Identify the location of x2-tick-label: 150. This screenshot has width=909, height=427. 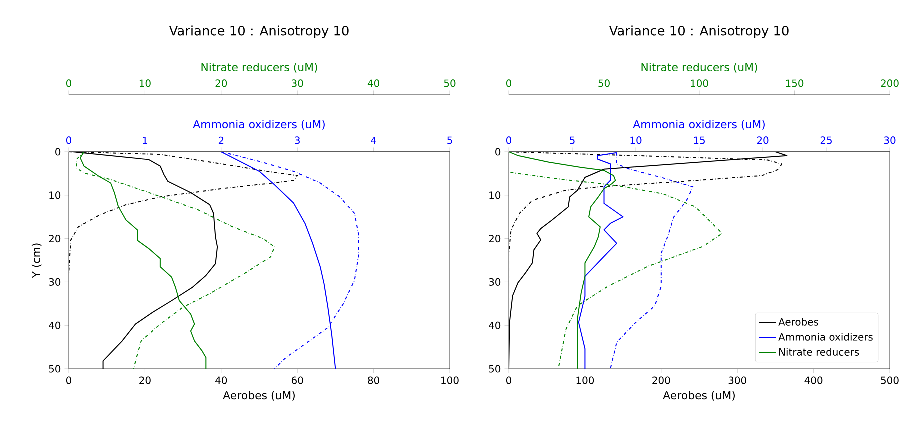
(795, 84).